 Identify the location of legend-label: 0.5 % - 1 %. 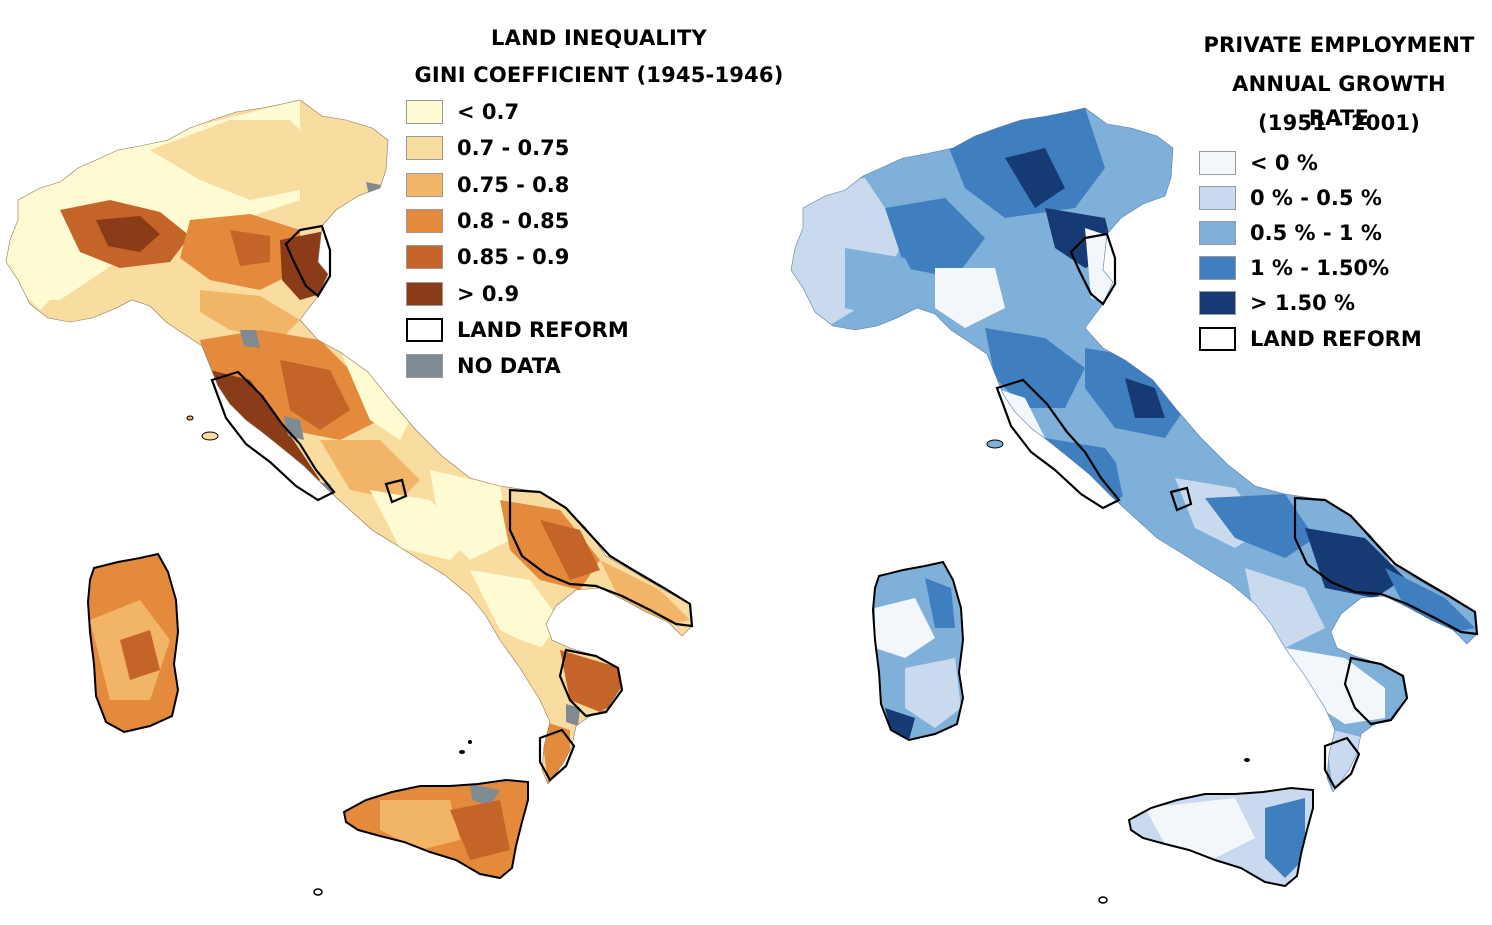
(1316, 232).